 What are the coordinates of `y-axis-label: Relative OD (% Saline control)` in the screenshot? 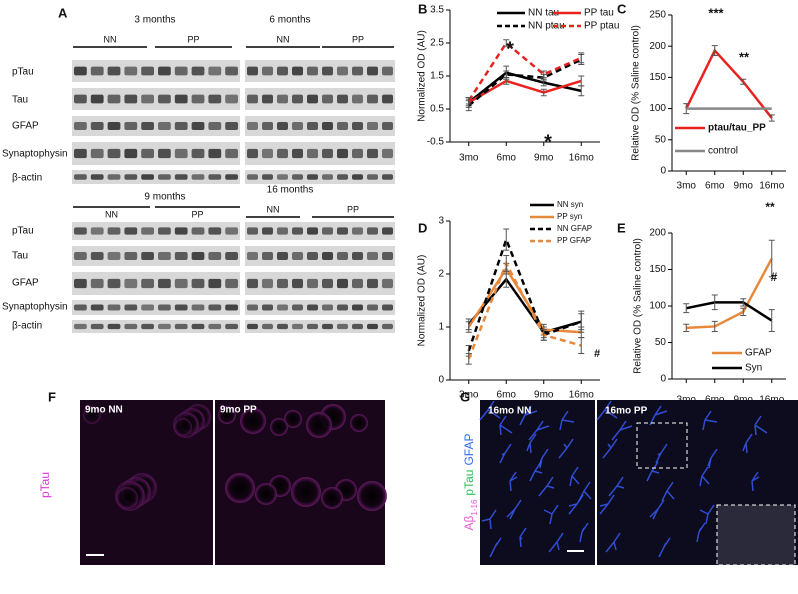 It's located at (636, 93).